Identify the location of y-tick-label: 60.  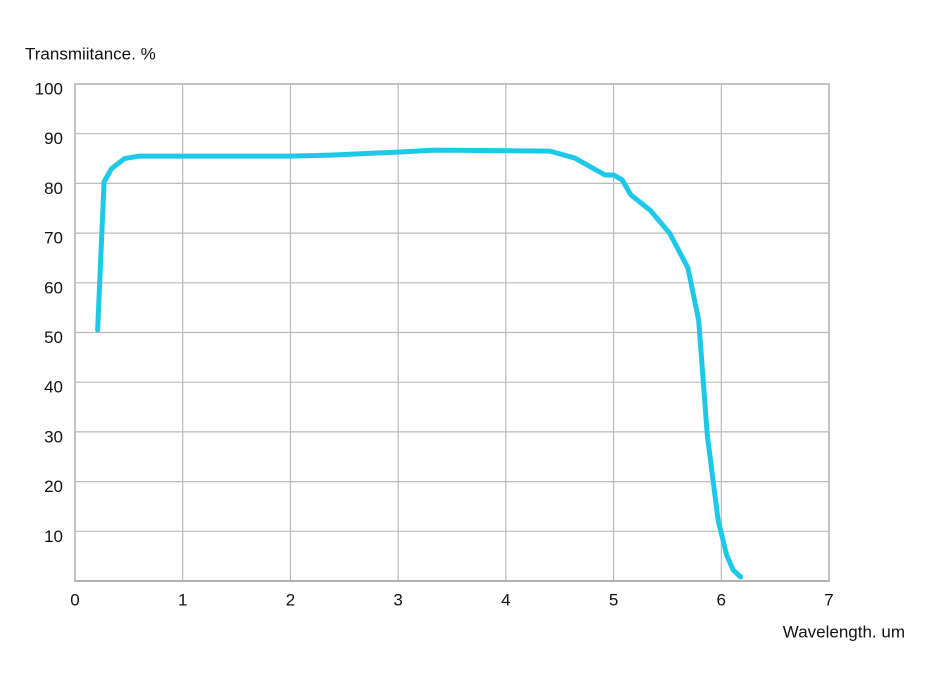
(53, 287).